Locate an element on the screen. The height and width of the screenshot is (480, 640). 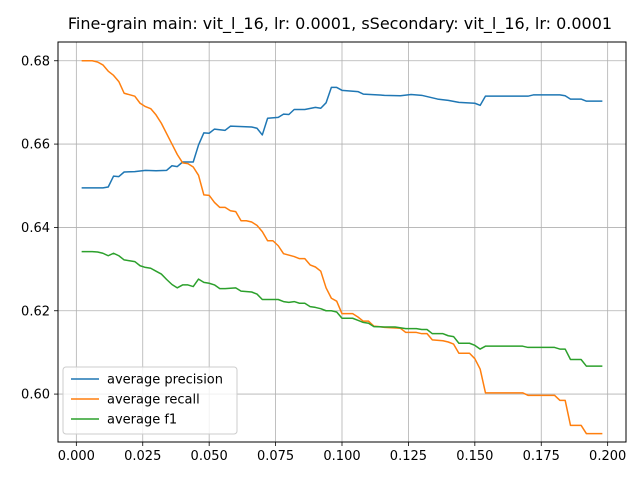
legend-label: average recall is located at coordinates (153, 400).